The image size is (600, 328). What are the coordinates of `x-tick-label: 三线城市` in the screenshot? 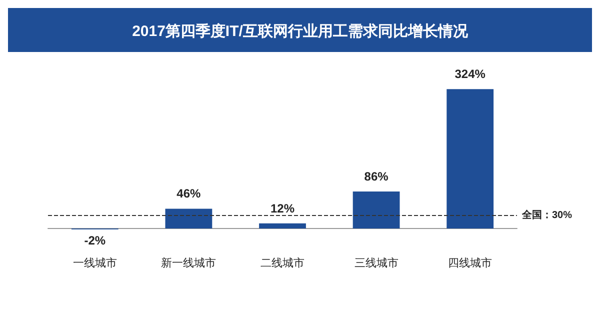 It's located at (376, 263).